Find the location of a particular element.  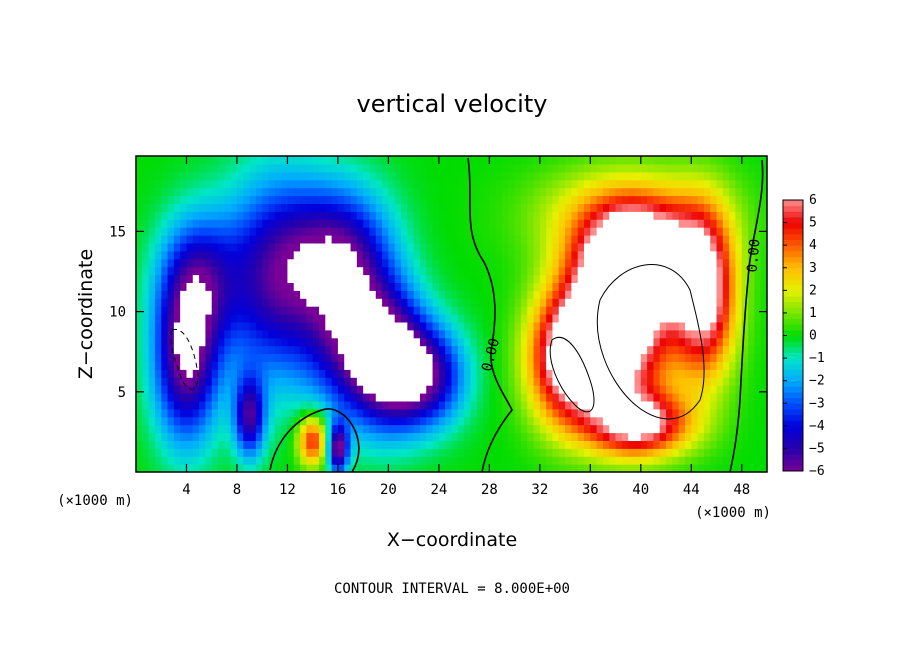

colorbar-label: −3 is located at coordinates (817, 403).